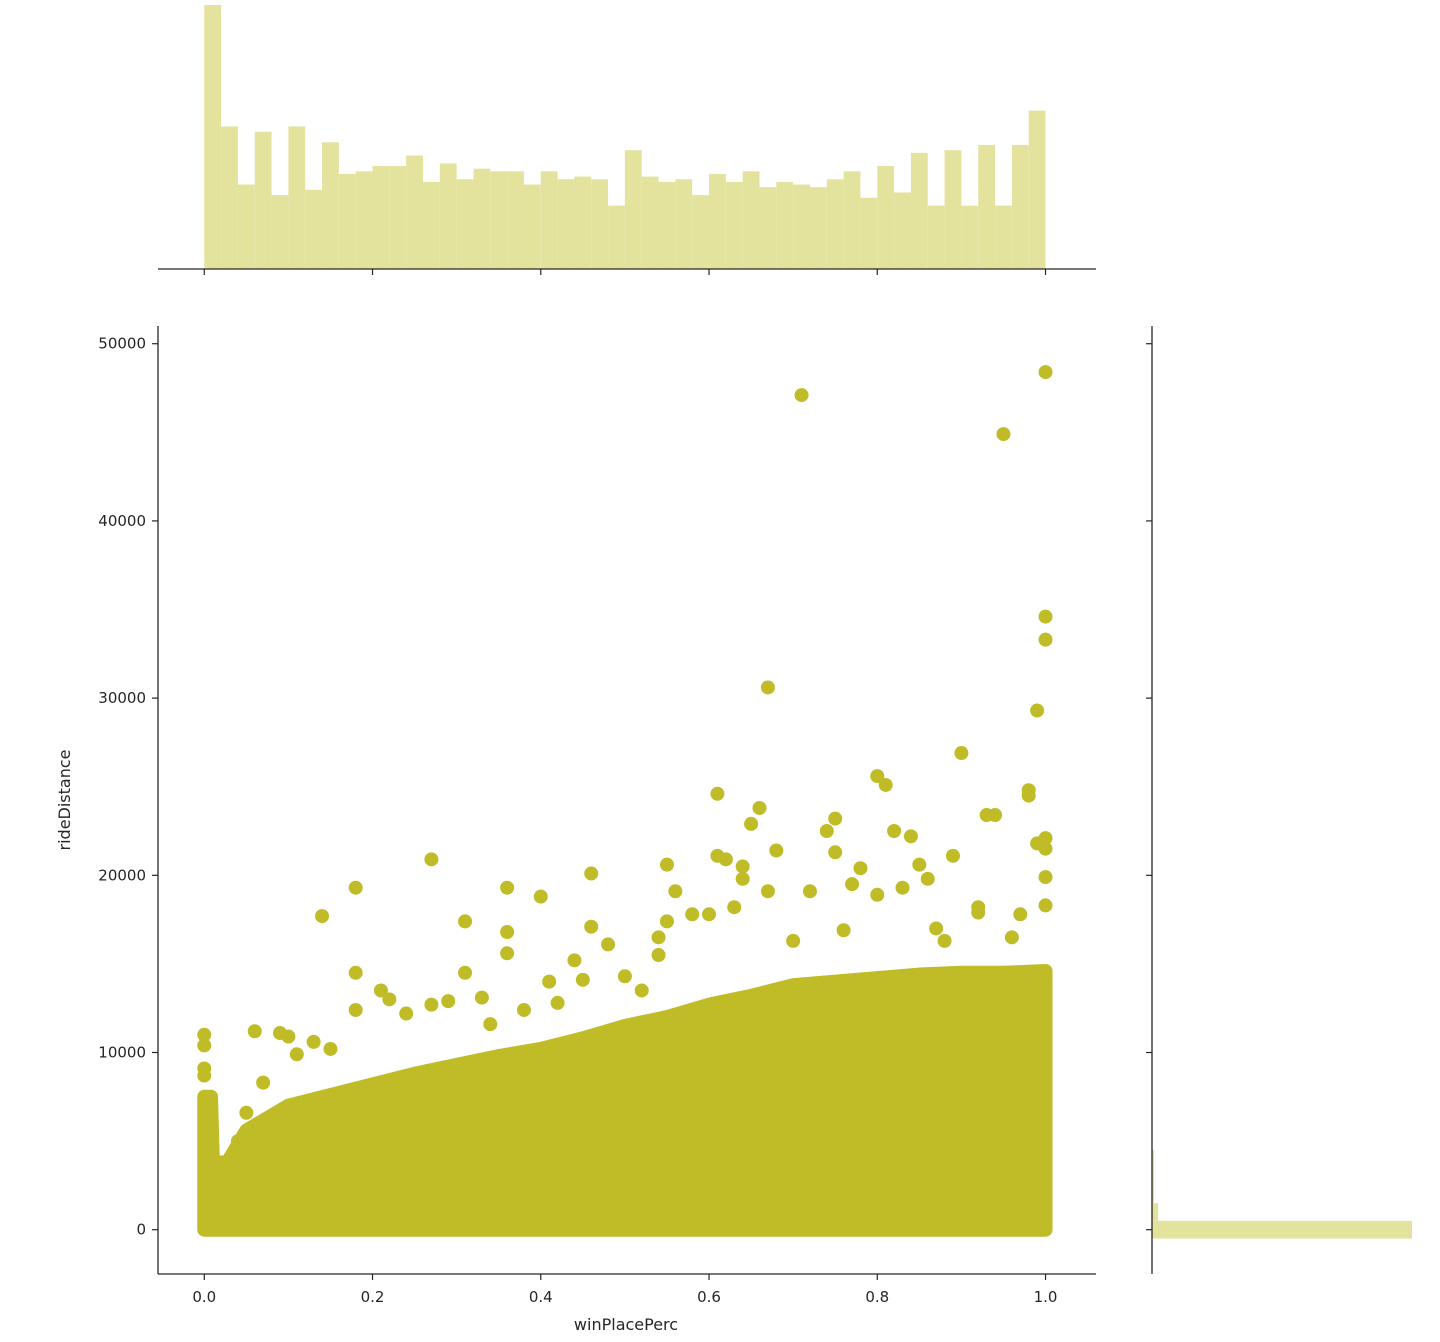 The height and width of the screenshot is (1342, 1440). I want to click on x-tick-label: 0.0, so click(204, 1297).